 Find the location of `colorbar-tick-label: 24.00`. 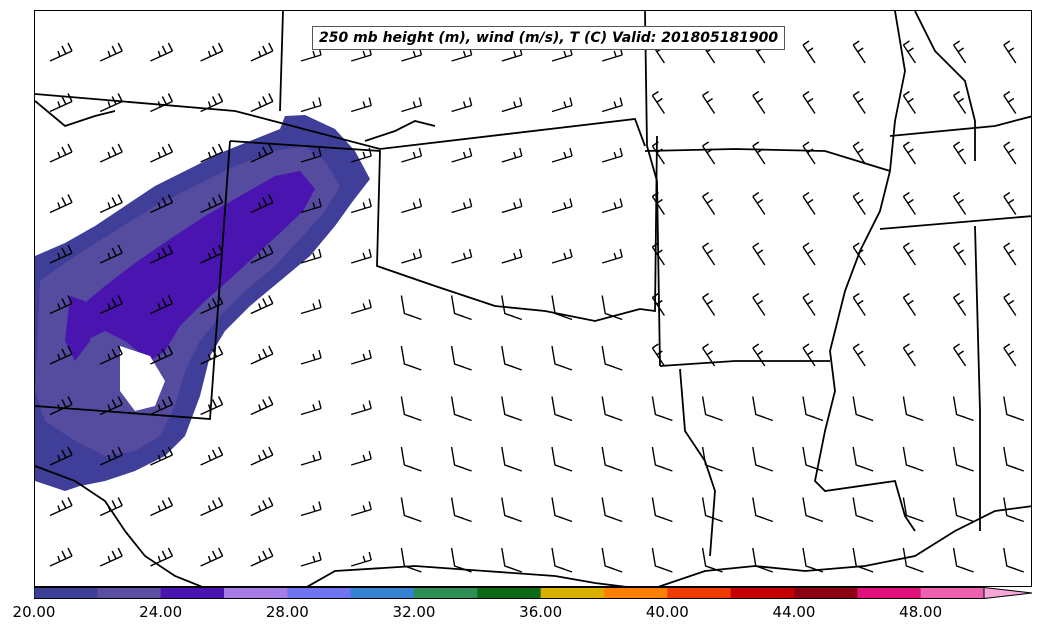

colorbar-tick-label: 24.00 is located at coordinates (161, 612).